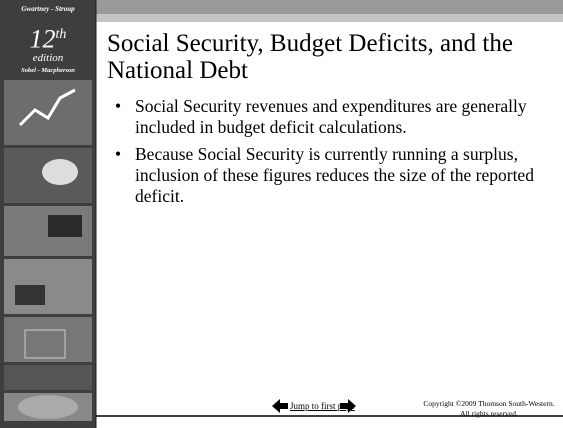 This screenshot has height=428, width=563. What do you see at coordinates (47, 107) in the screenshot?
I see `chart-line` at bounding box center [47, 107].